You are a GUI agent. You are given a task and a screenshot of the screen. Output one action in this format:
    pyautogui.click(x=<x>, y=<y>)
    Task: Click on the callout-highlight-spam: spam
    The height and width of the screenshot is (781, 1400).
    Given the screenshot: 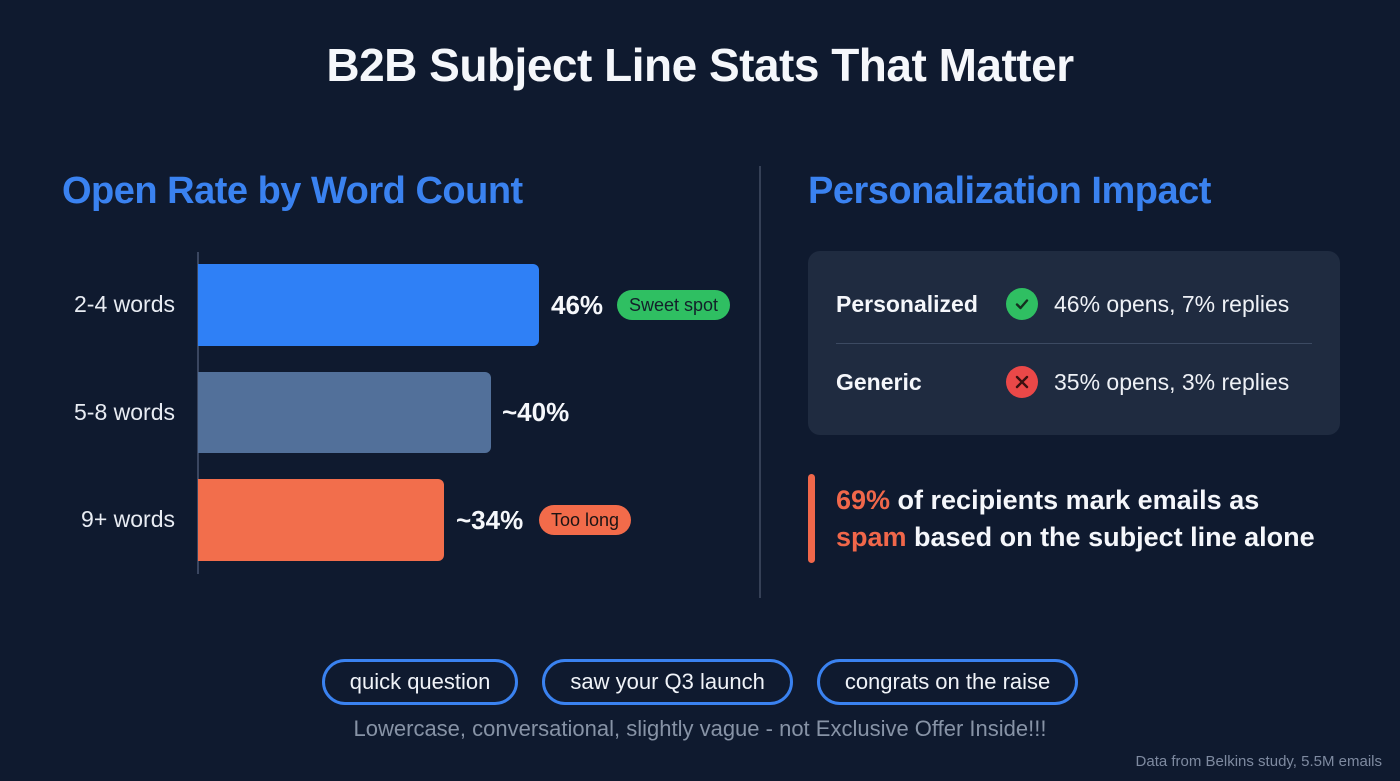 What is the action you would take?
    pyautogui.click(x=871, y=537)
    